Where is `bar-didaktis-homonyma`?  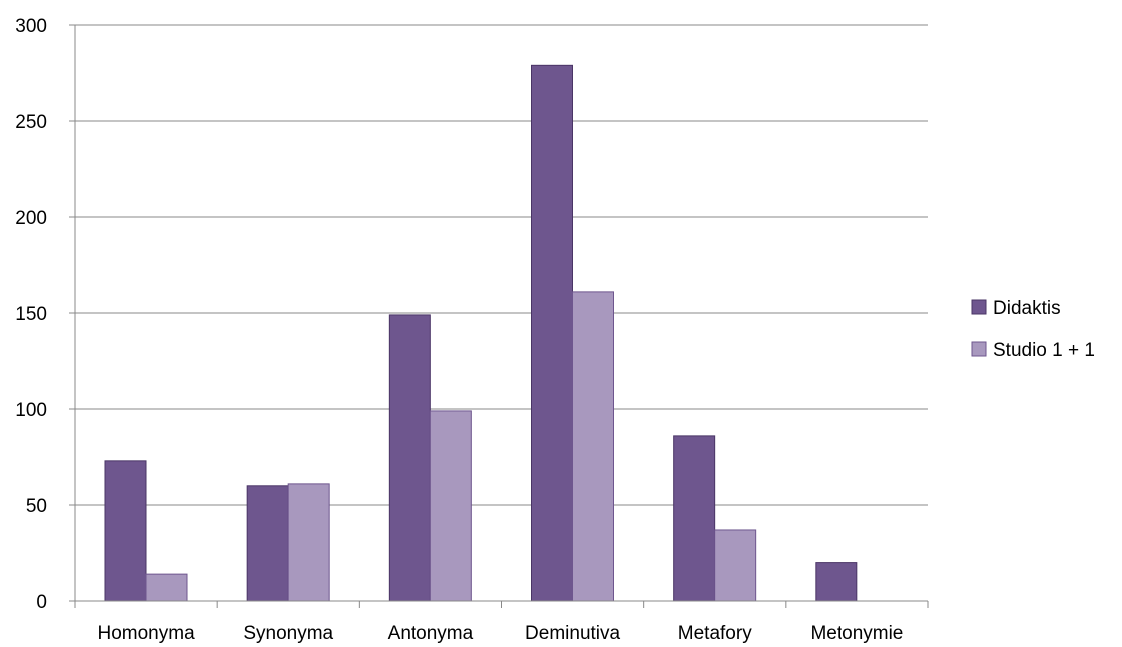
bar-didaktis-homonyma is located at coordinates (125, 531).